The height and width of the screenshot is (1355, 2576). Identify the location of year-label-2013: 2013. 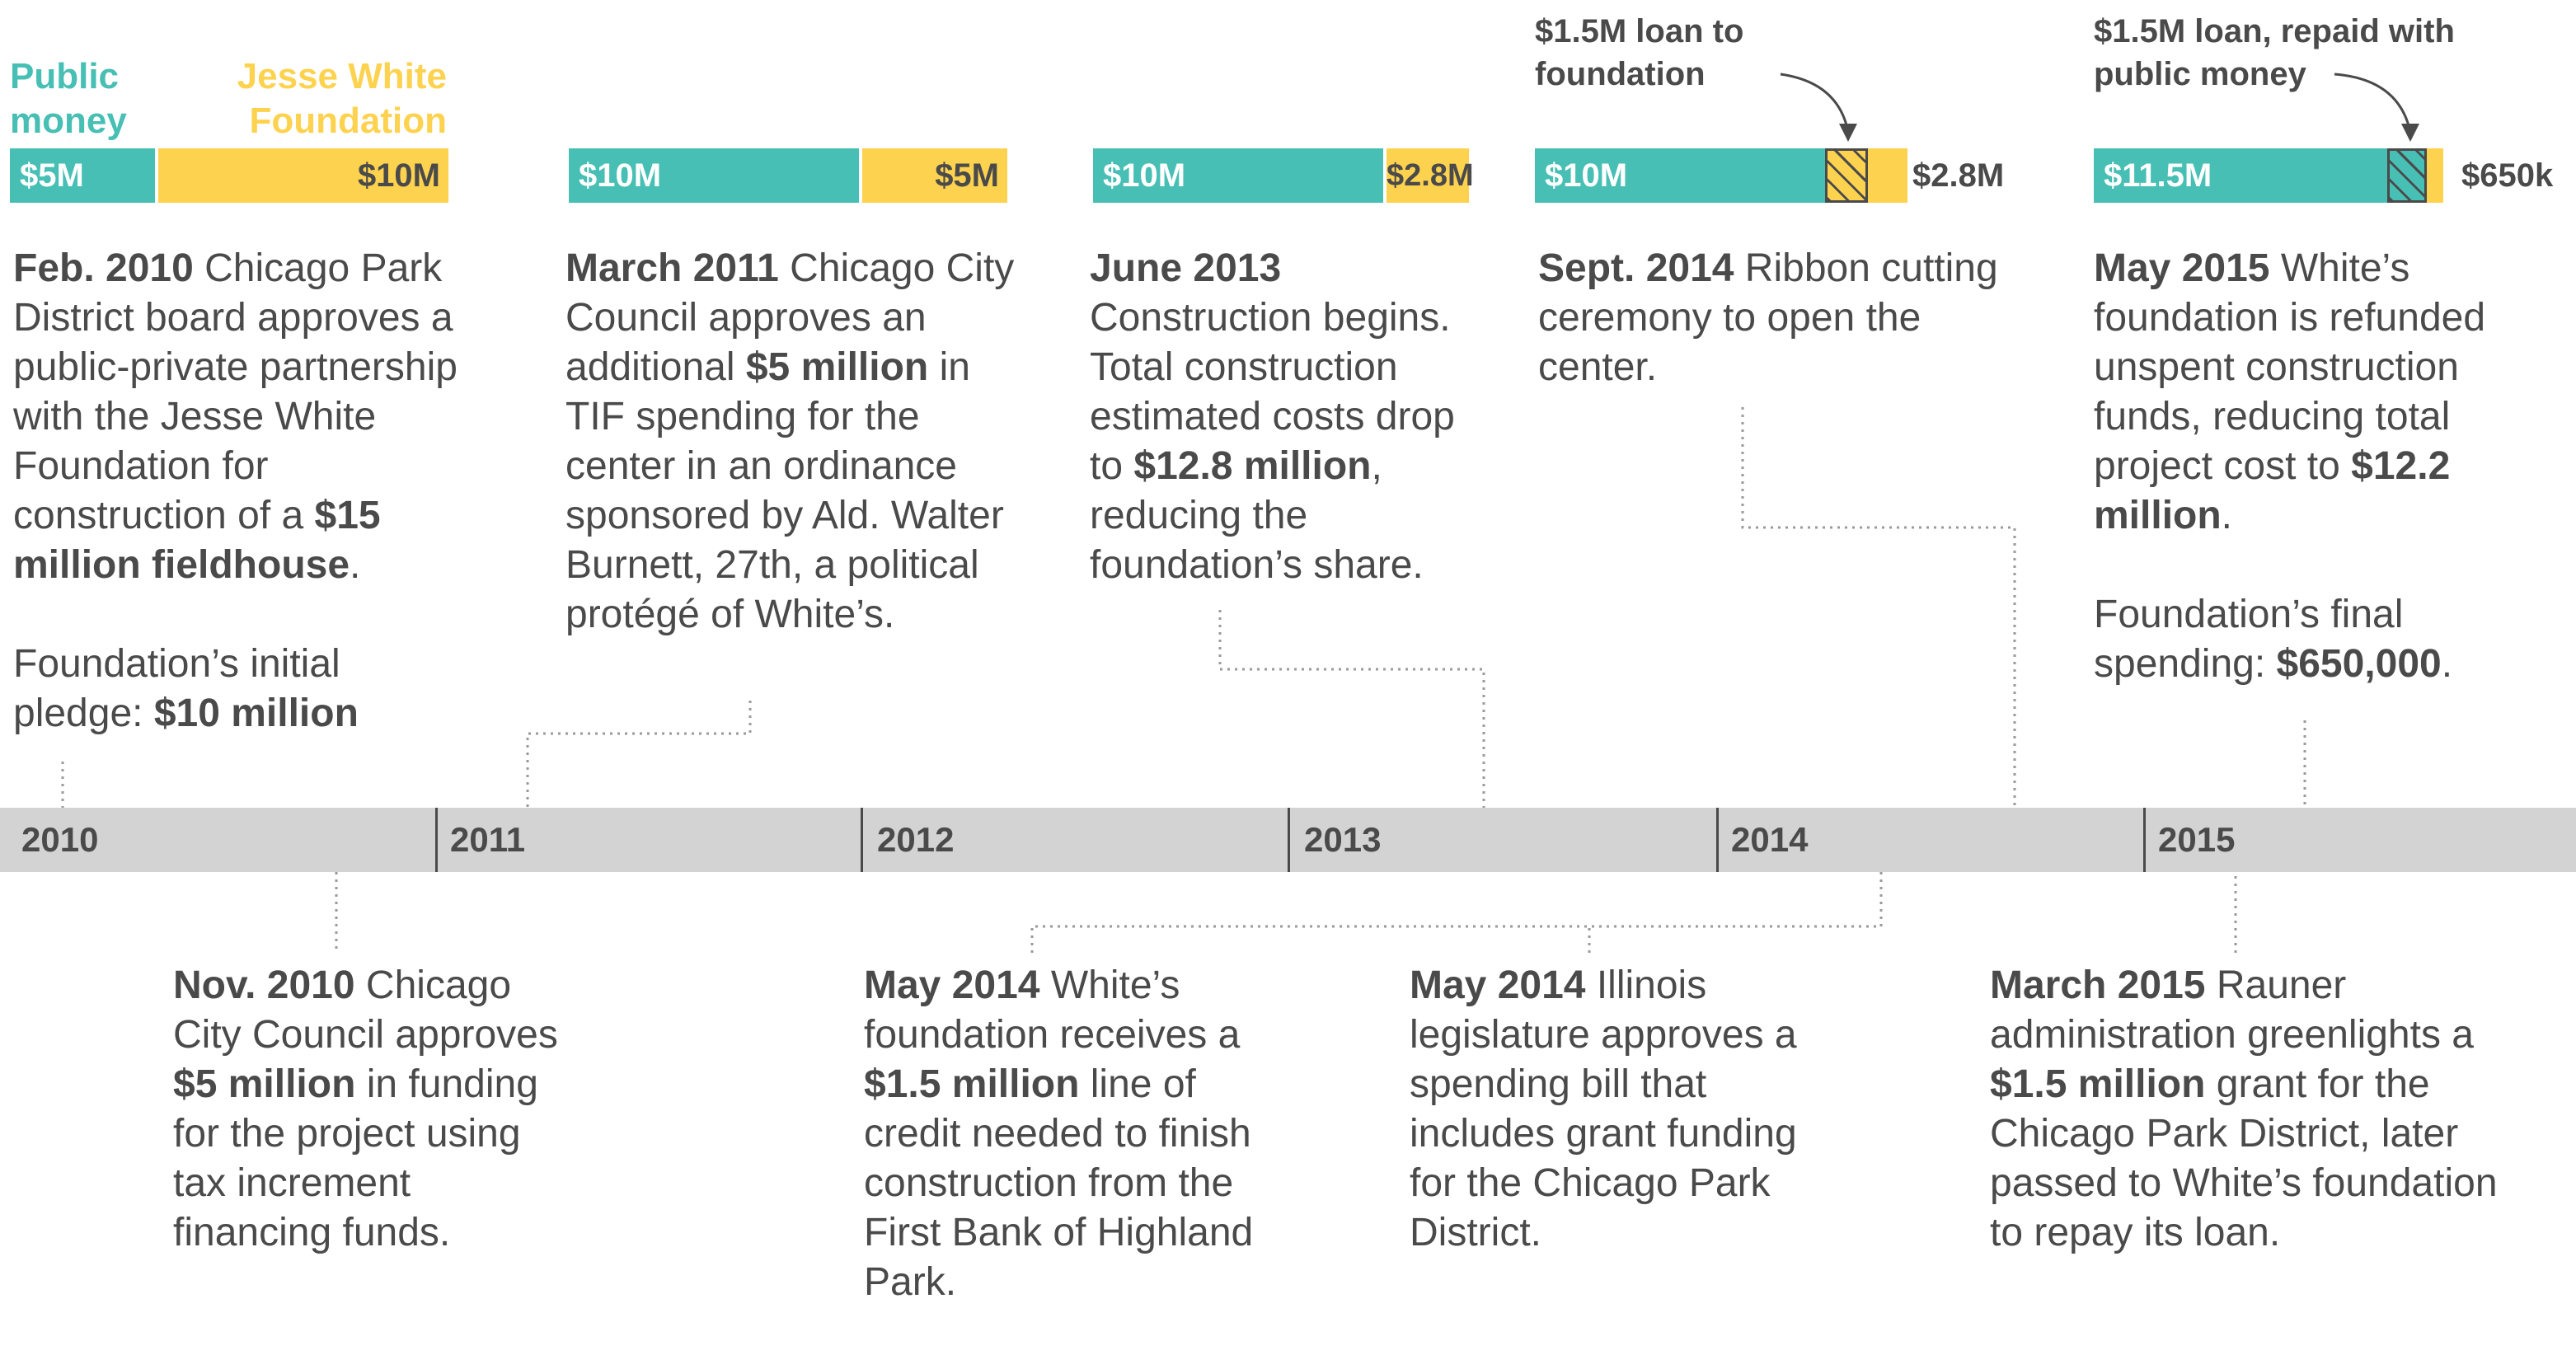
(1343, 839).